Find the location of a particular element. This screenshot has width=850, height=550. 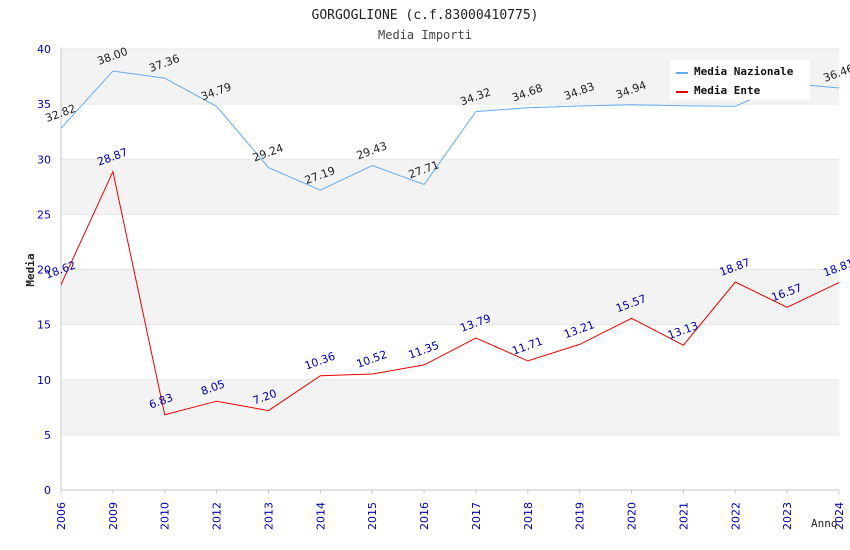

x-tick-label: 2009 is located at coordinates (113, 516).